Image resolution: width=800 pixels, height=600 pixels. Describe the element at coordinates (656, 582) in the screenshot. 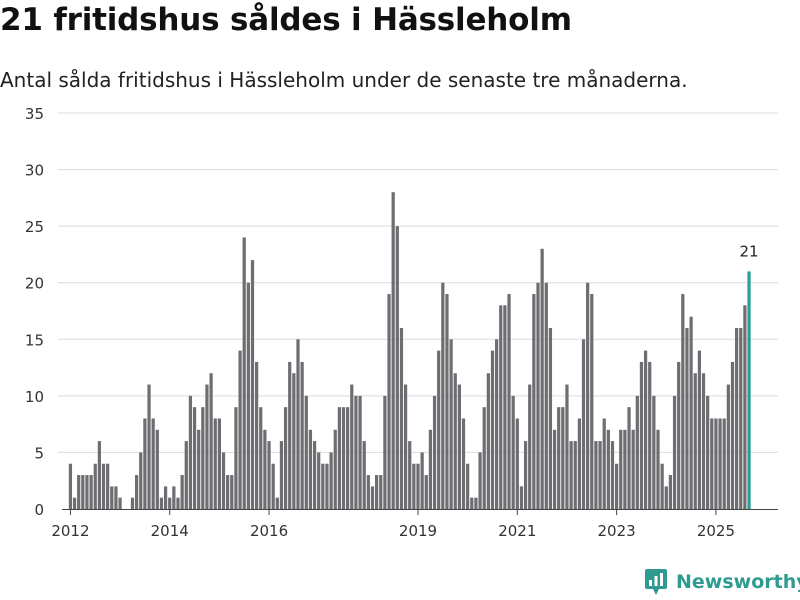

I see `newsworthy-logo-icon` at that location.